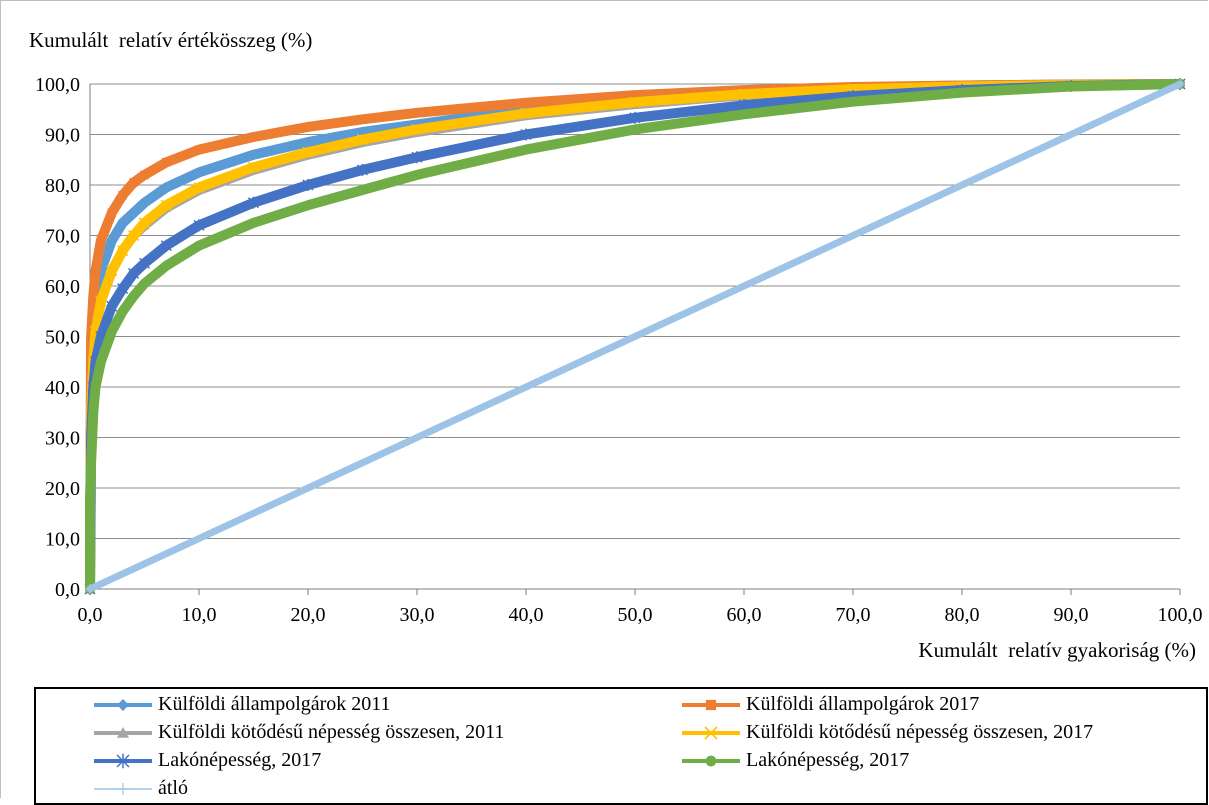 This screenshot has width=1209, height=805. I want to click on y-tick-label-2: 20,0, so click(62, 489).